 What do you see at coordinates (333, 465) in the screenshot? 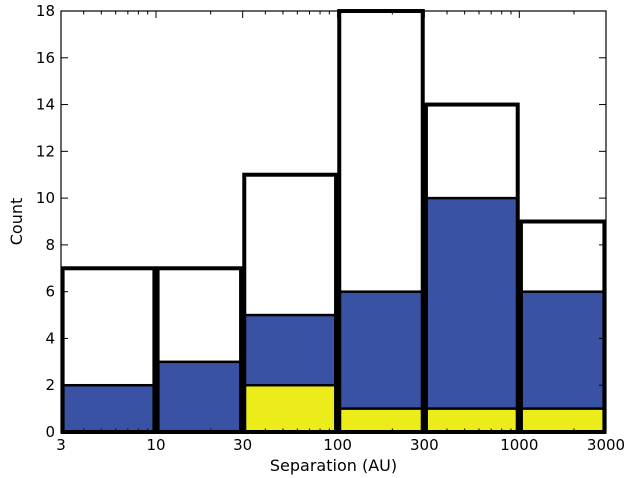
I see `x-axis-label: Separation (AU)` at bounding box center [333, 465].